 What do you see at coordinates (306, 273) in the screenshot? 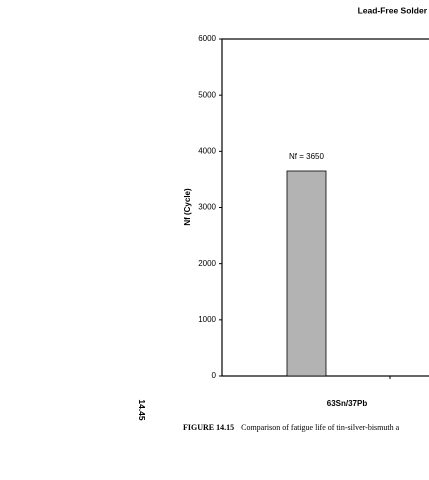
I see `bar` at bounding box center [306, 273].